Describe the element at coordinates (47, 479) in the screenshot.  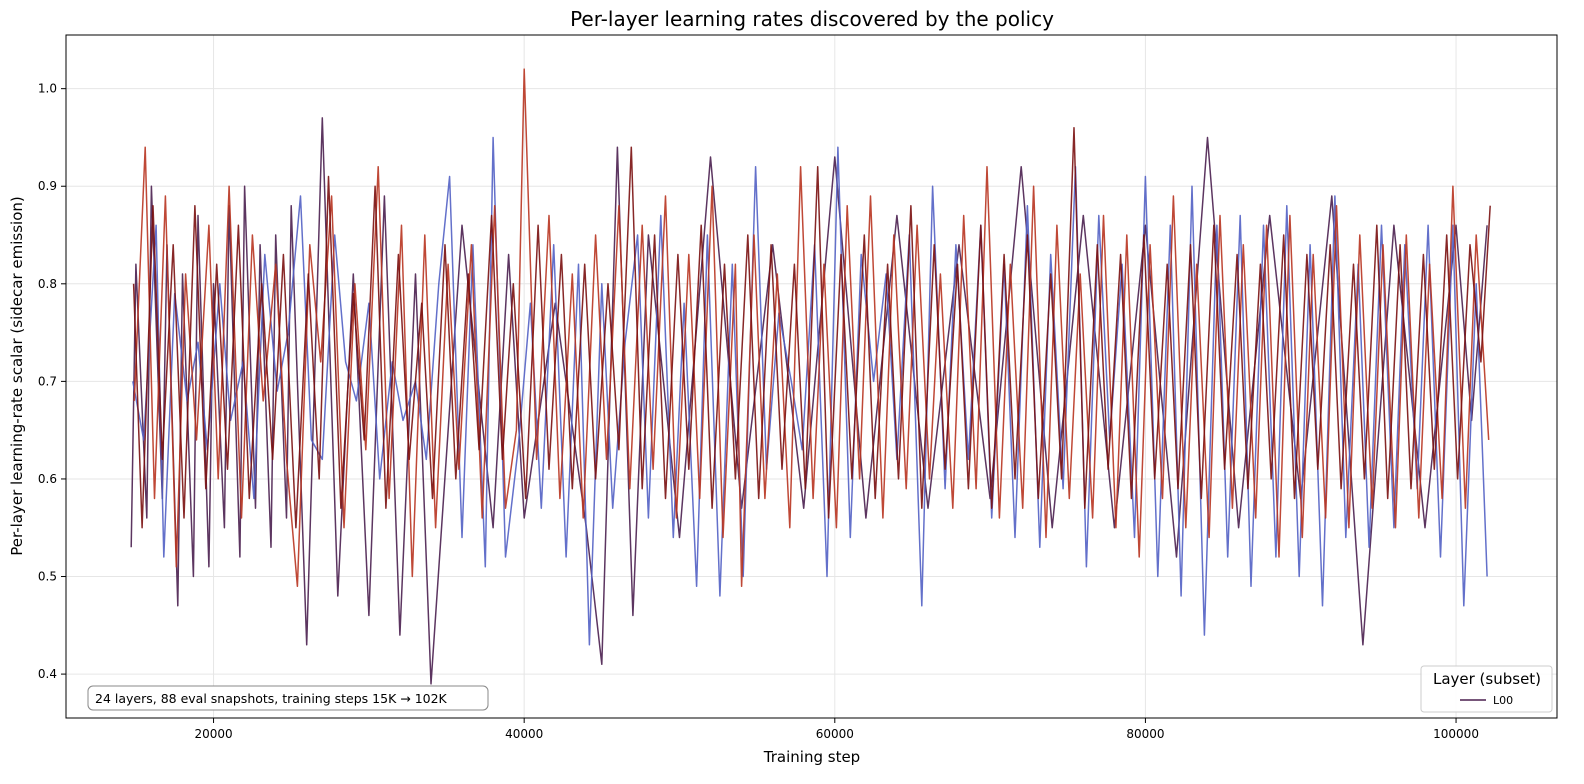
I see `y-tick-label: 0.6` at that location.